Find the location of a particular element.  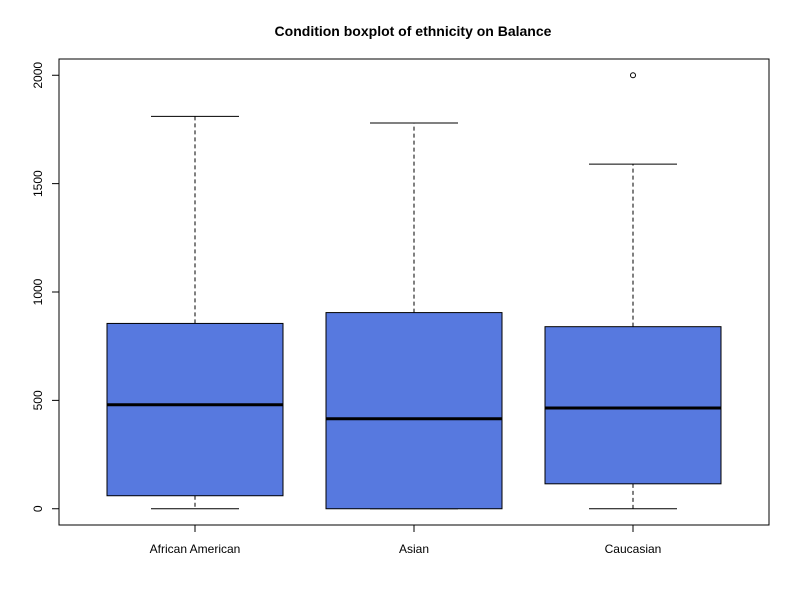

x-tick-label: Asian is located at coordinates (414, 549).